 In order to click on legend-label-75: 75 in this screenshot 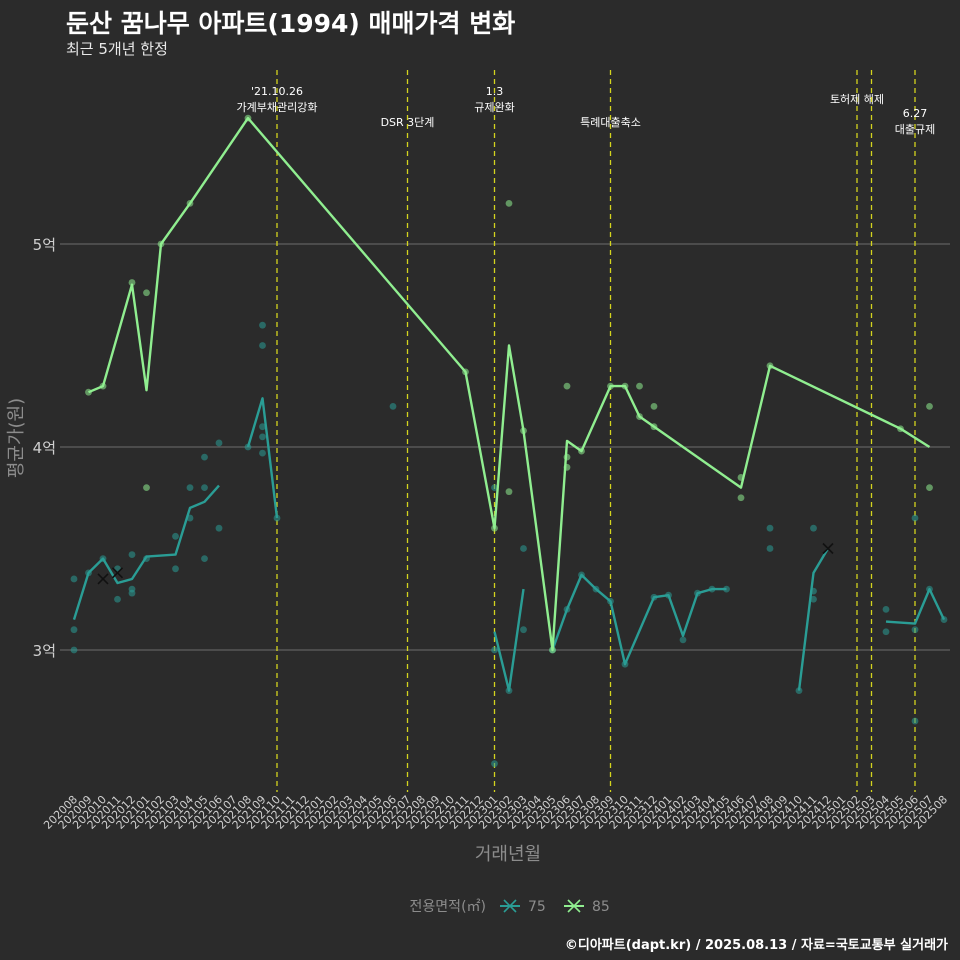, I will do `click(537, 907)`.